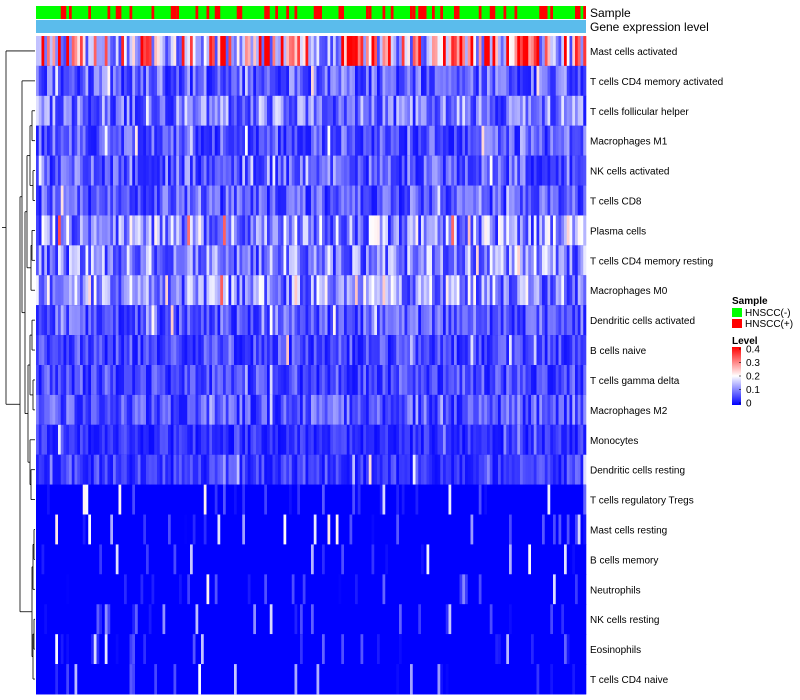 Image resolution: width=800 pixels, height=700 pixels. I want to click on heatmap-row, so click(311, 81).